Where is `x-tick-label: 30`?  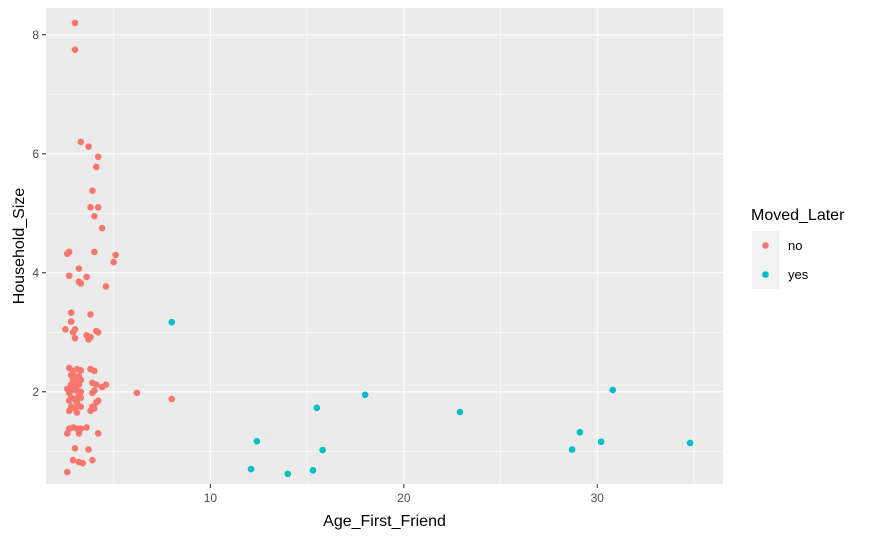
x-tick-label: 30 is located at coordinates (598, 498).